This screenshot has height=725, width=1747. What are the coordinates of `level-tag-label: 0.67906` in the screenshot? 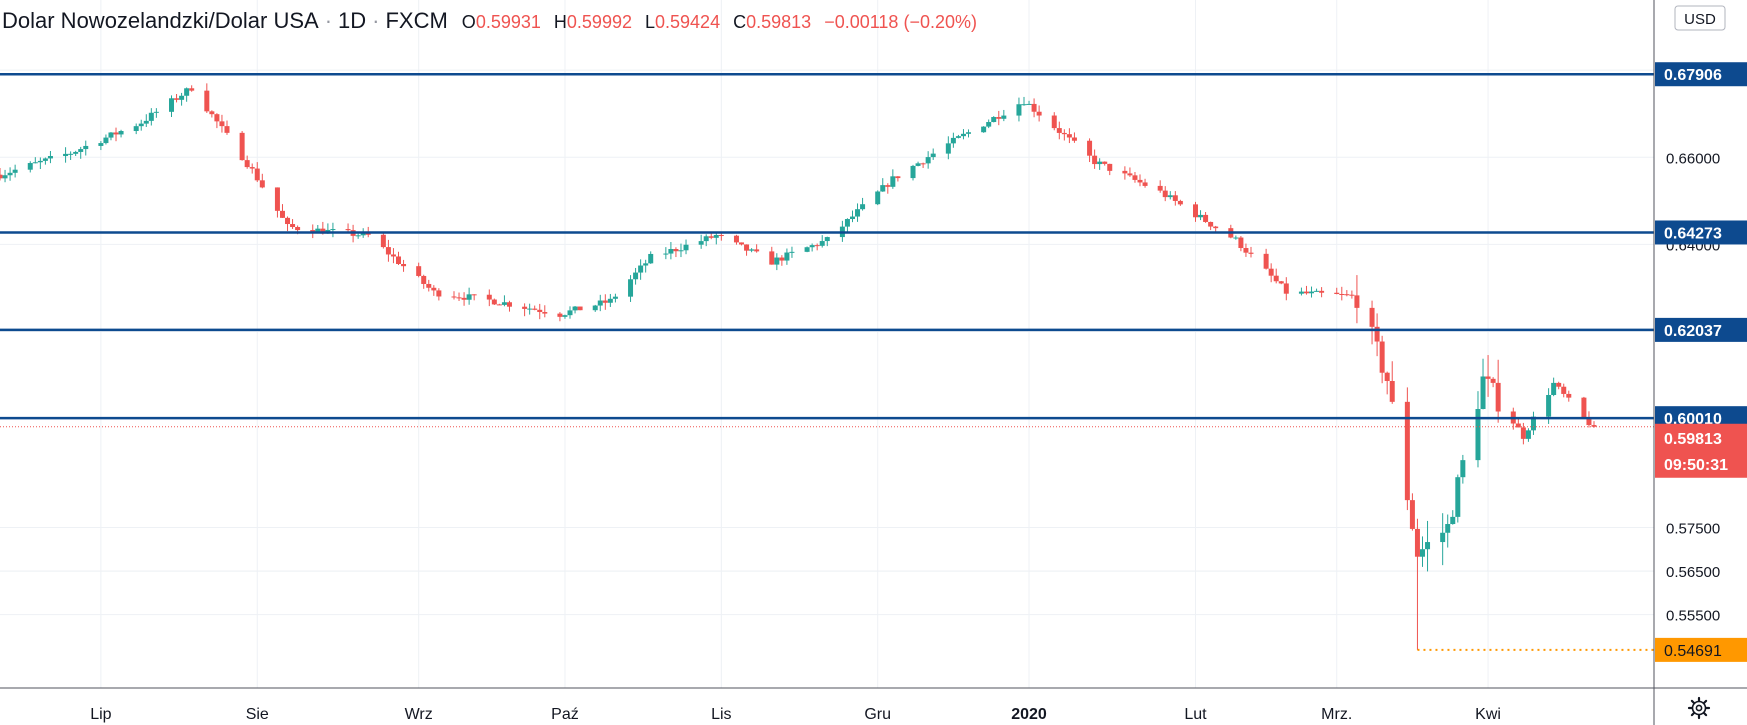 It's located at (1693, 75).